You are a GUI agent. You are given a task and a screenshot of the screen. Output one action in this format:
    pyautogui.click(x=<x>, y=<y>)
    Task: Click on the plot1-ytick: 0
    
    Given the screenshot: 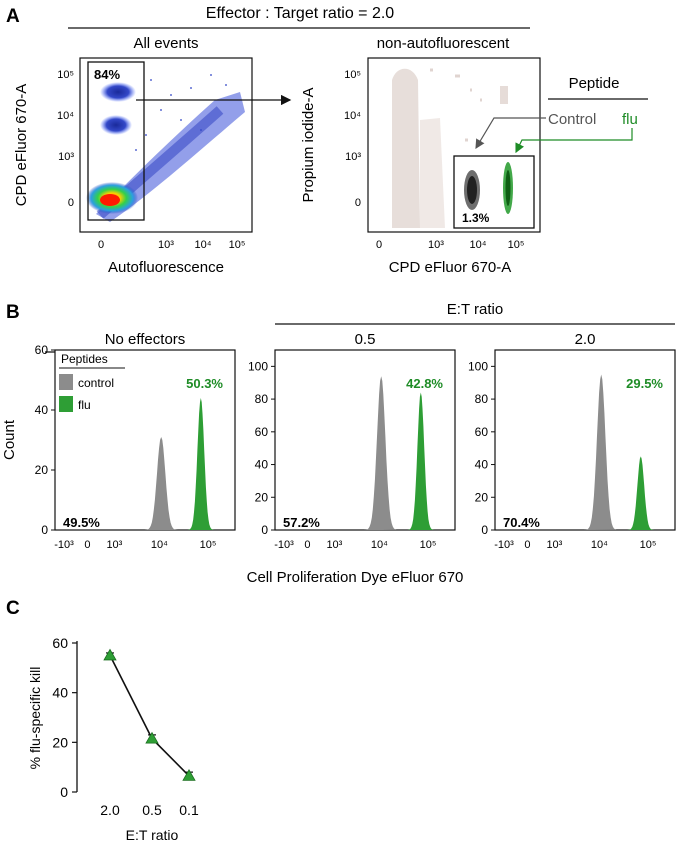 What is the action you would take?
    pyautogui.click(x=71, y=203)
    